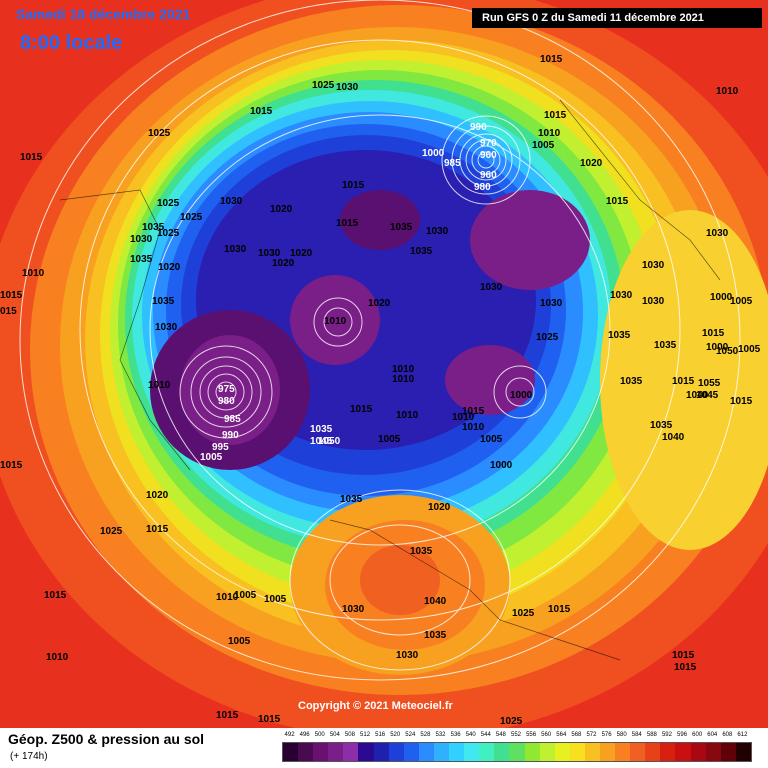  I want to click on forecast-date: Samedi 18 décembre 2021, so click(103, 14).